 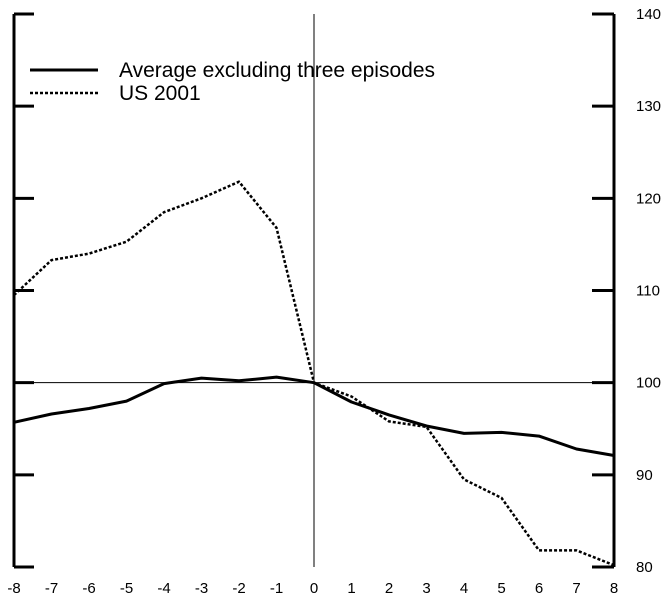 What do you see at coordinates (277, 70) in the screenshot?
I see `legend-label: Average excluding three episodes` at bounding box center [277, 70].